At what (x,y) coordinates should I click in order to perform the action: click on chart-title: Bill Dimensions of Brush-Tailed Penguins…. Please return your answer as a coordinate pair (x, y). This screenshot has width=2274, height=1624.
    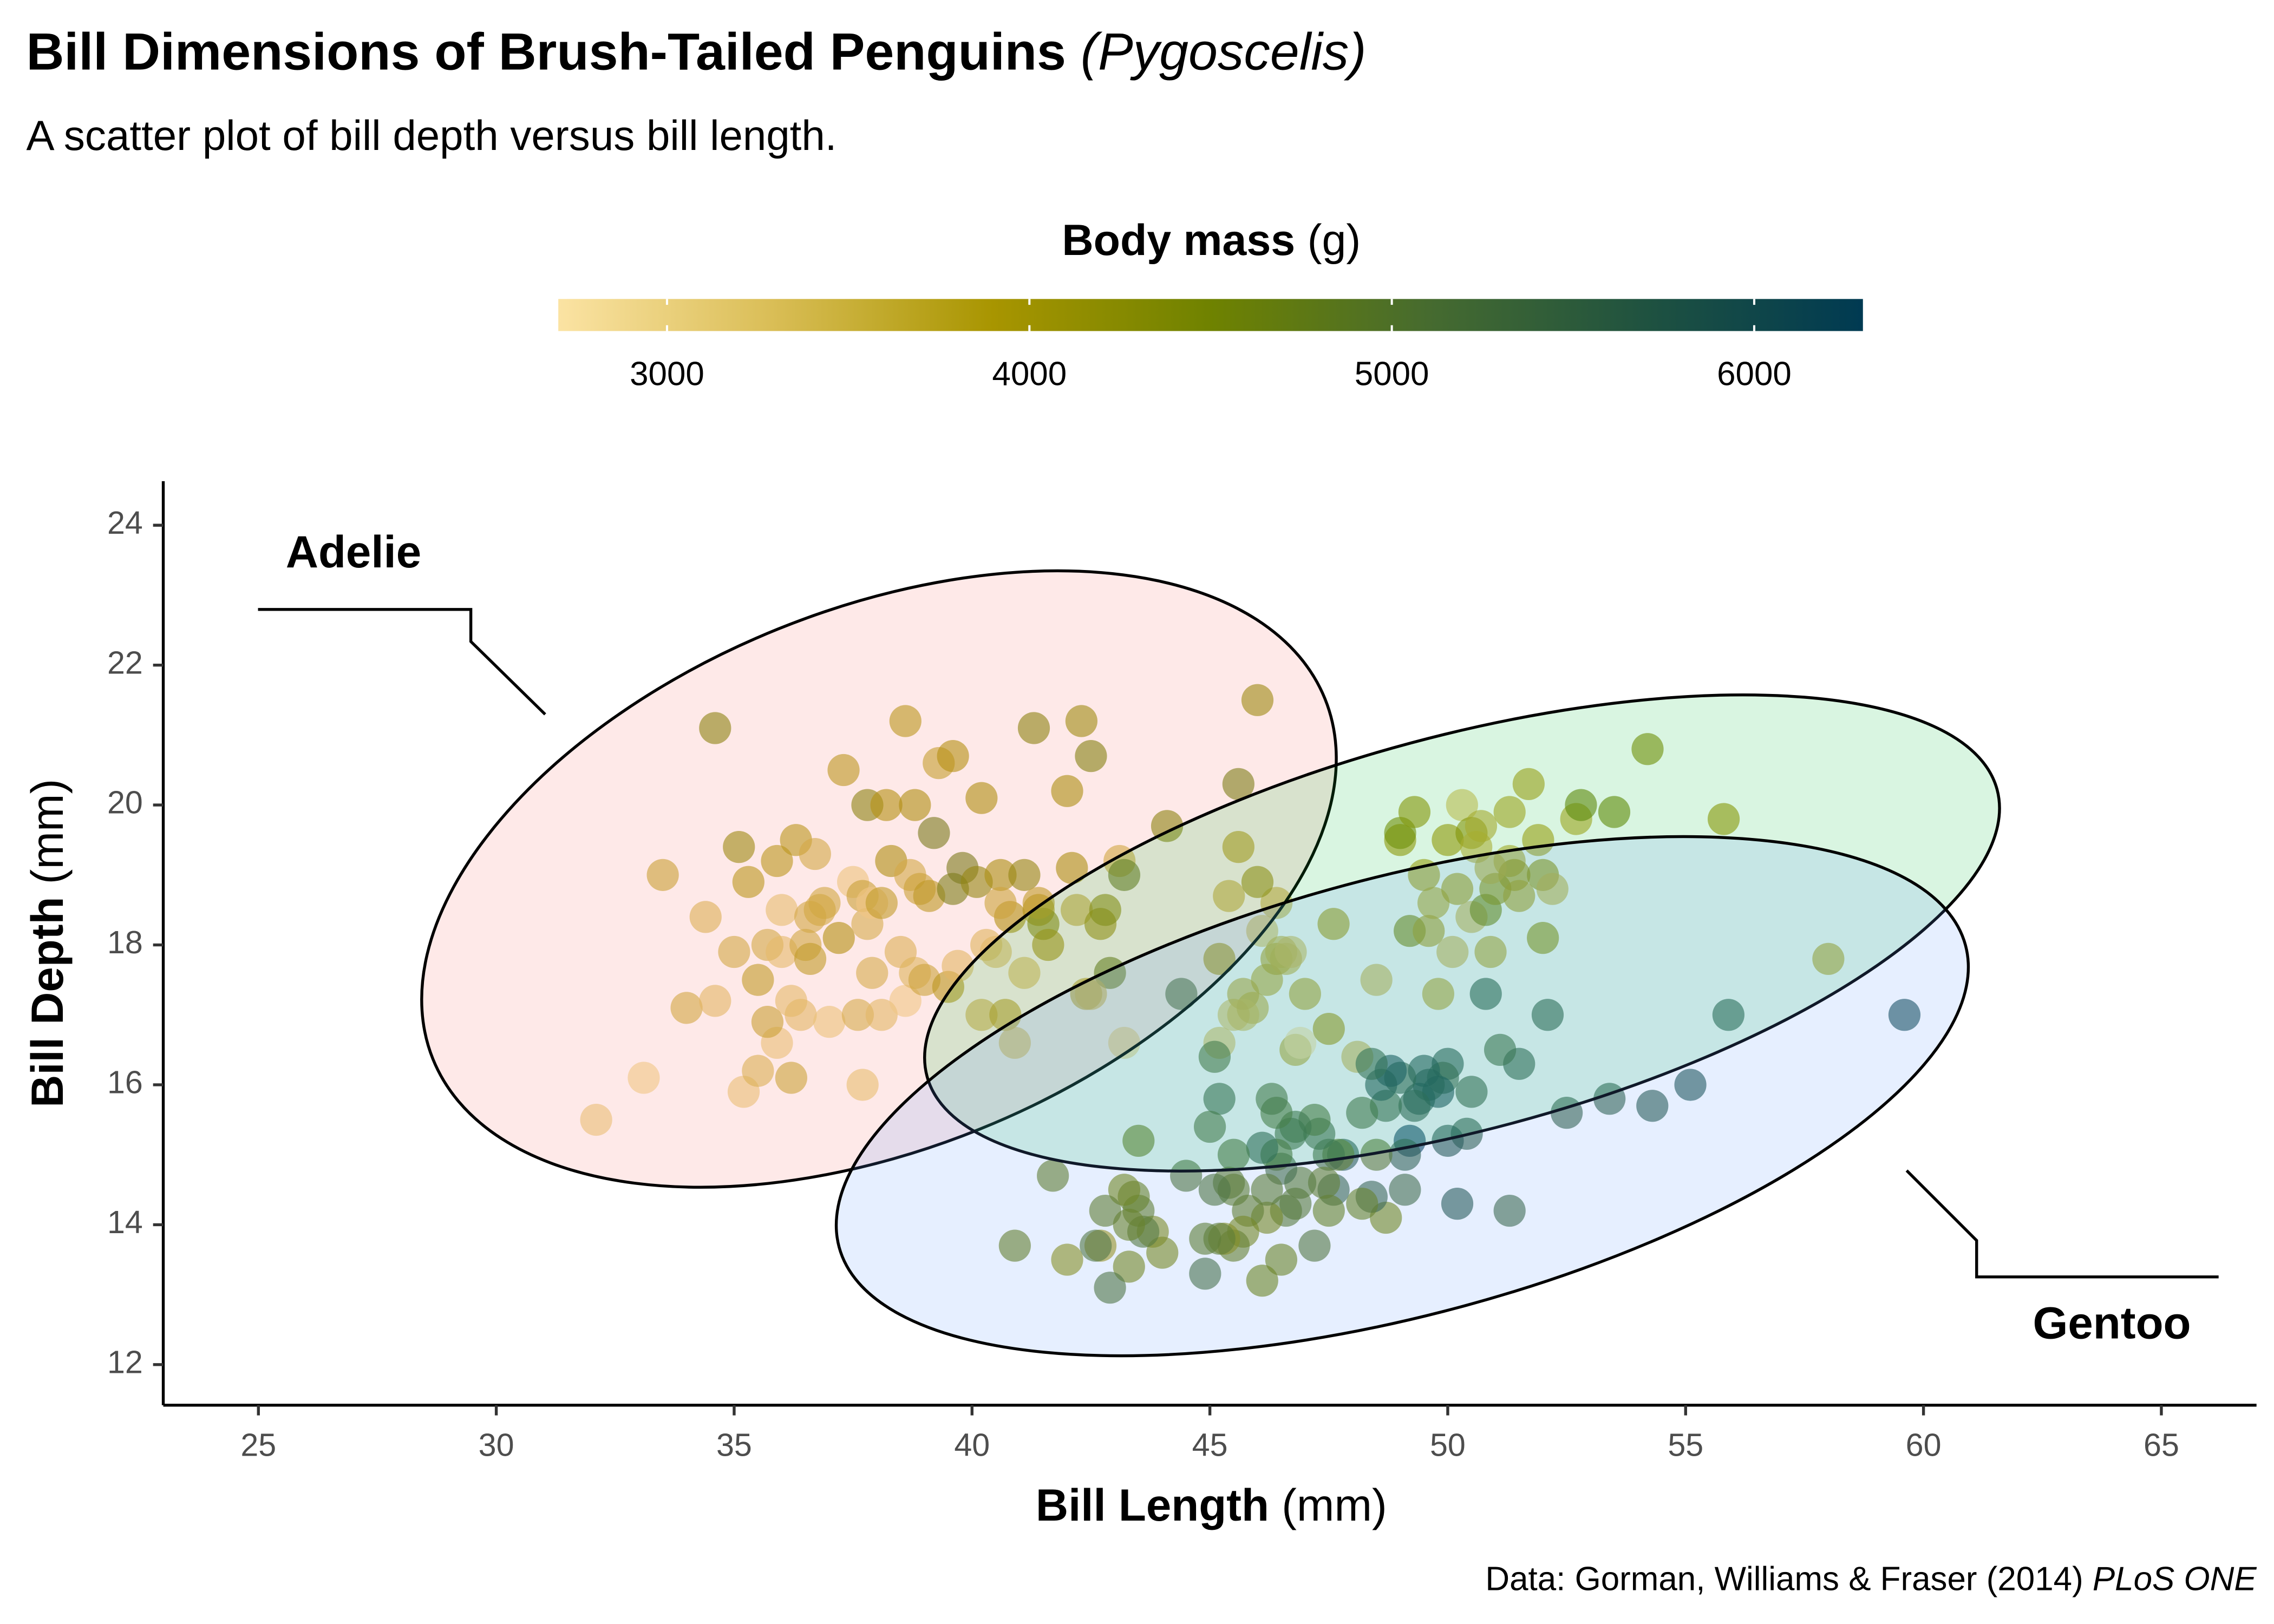
    Looking at the image, I should click on (696, 51).